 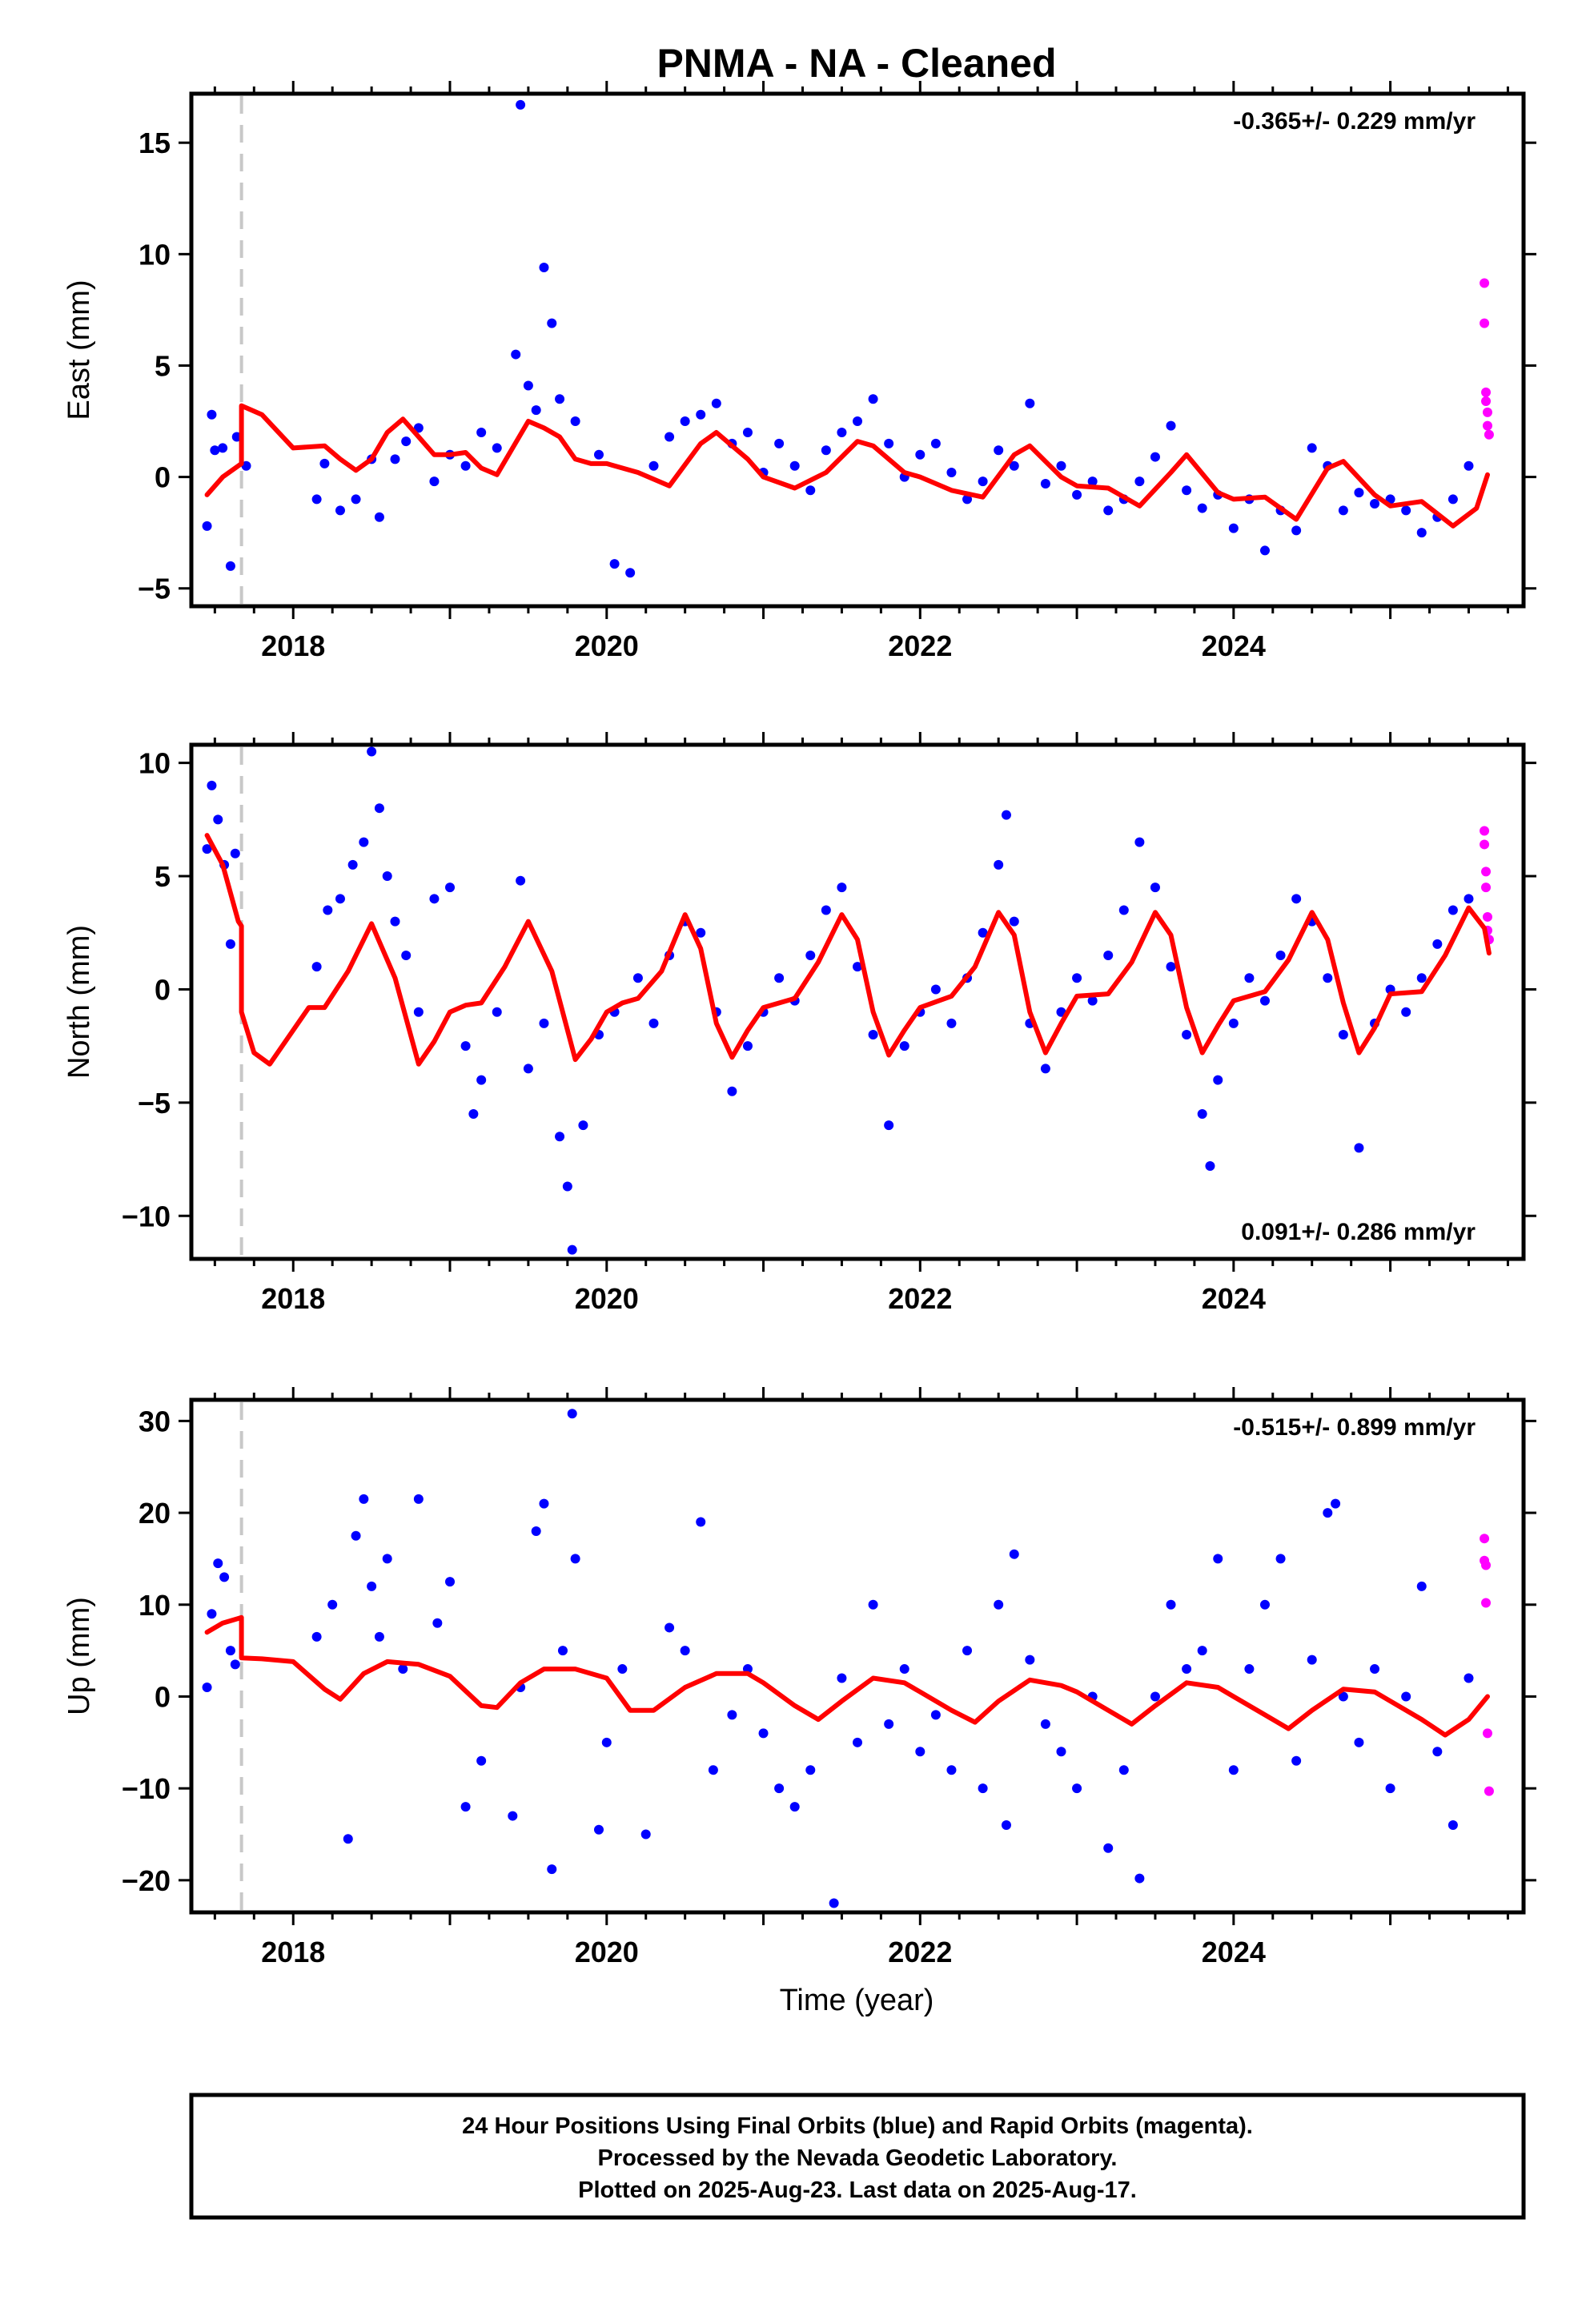 I want to click on y-tick-label: 30, so click(x=155, y=1421).